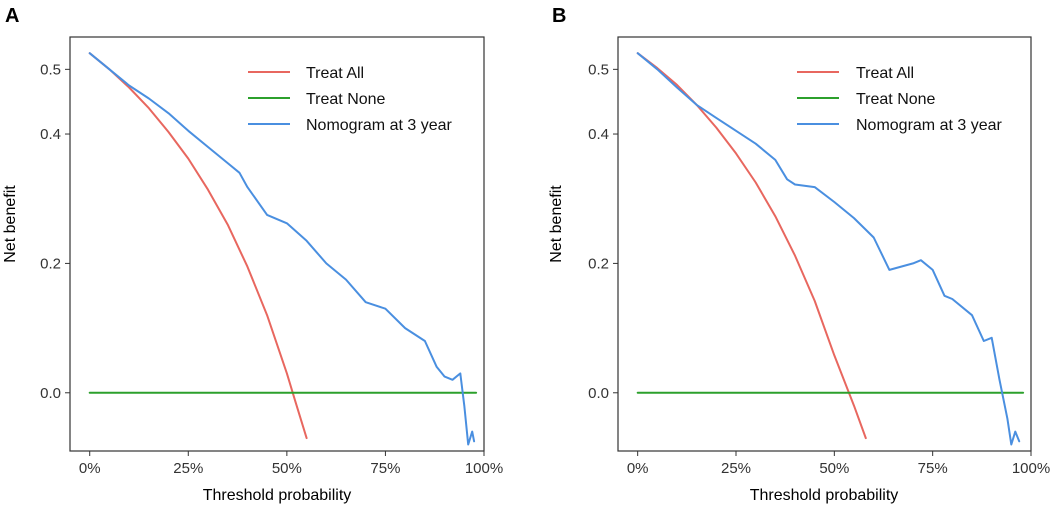  I want to click on panel-a-letter: A, so click(12, 16).